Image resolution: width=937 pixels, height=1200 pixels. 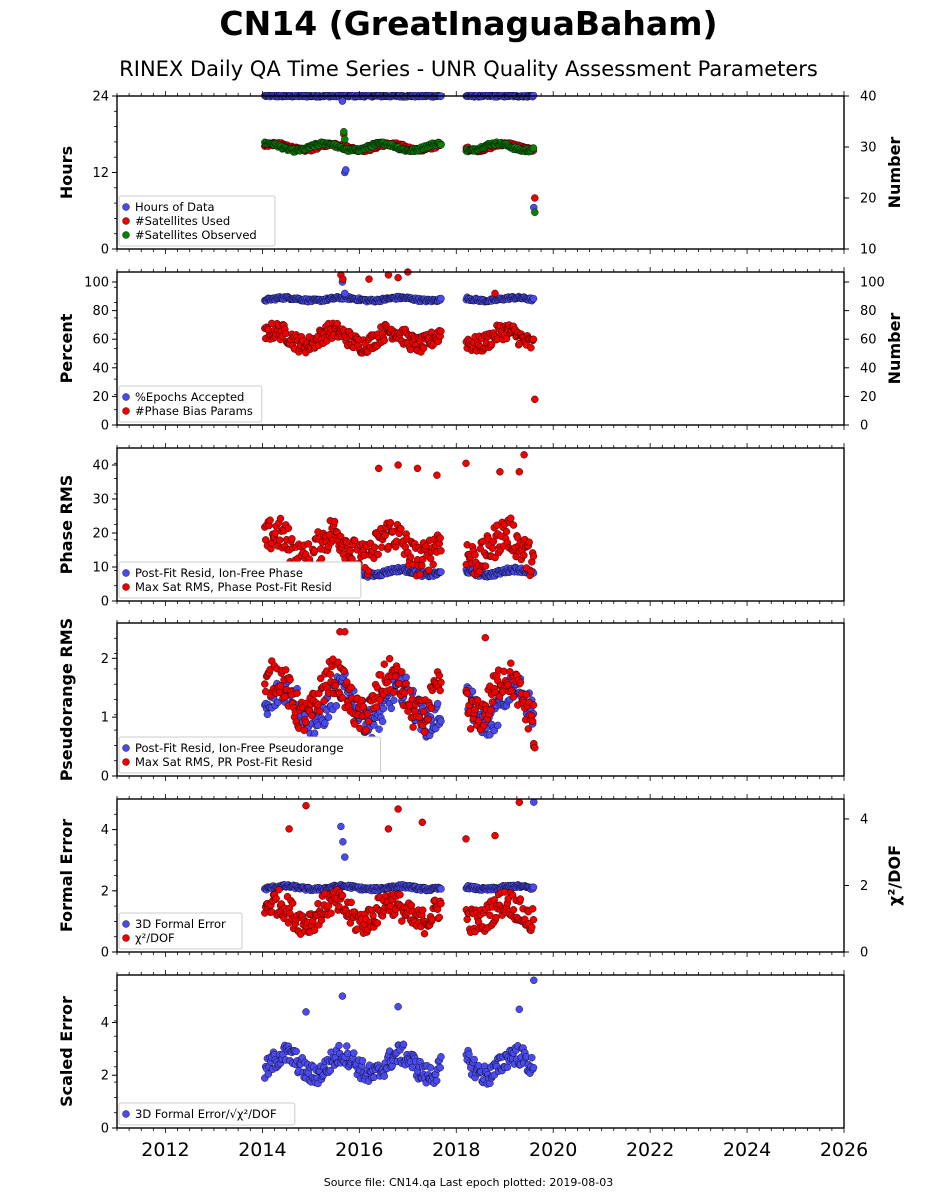 What do you see at coordinates (100, 397) in the screenshot?
I see `y-tick-label: 20` at bounding box center [100, 397].